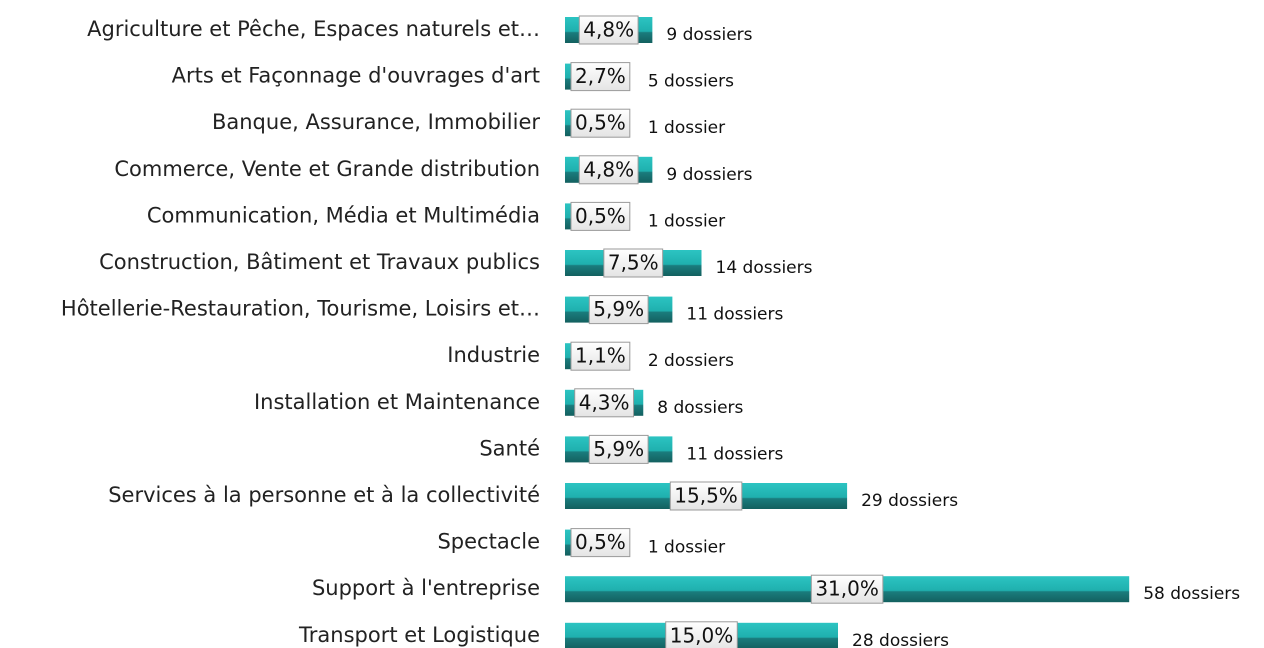 Image resolution: width=1264 pixels, height=648 pixels. I want to click on count-label: 14 dossiers, so click(764, 268).